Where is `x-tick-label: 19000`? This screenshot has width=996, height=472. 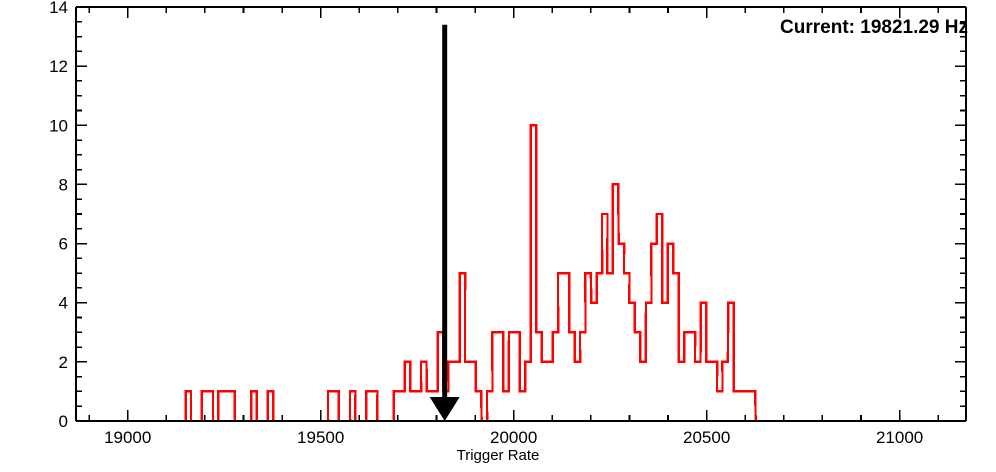 x-tick-label: 19000 is located at coordinates (127, 437).